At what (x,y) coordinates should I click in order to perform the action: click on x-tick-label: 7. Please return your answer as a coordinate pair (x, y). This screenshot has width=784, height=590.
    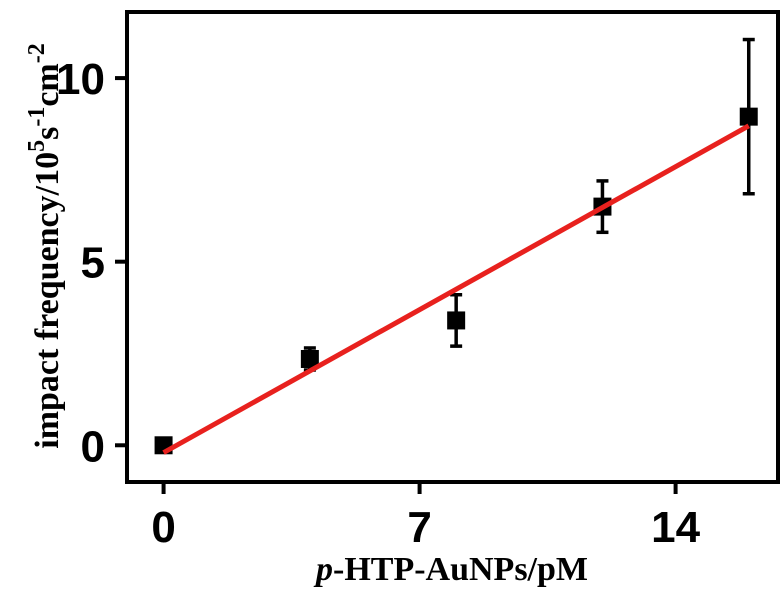
    Looking at the image, I should click on (419, 527).